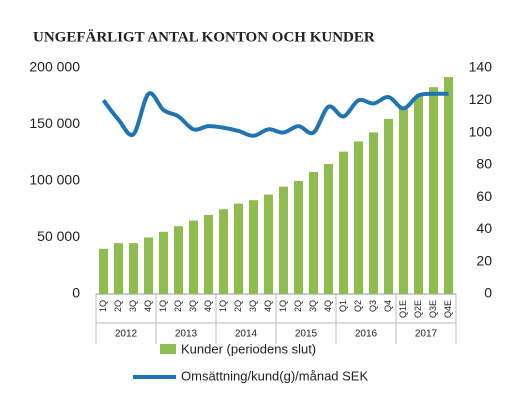 Image resolution: width=522 pixels, height=404 pixels. What do you see at coordinates (126, 334) in the screenshot?
I see `group-label: 2012` at bounding box center [126, 334].